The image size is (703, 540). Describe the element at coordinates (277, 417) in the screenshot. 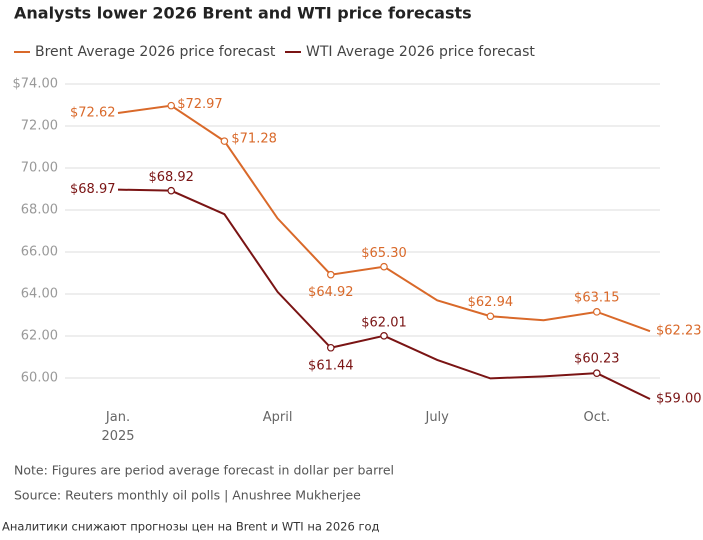

I see `x-tick-label: April` at that location.